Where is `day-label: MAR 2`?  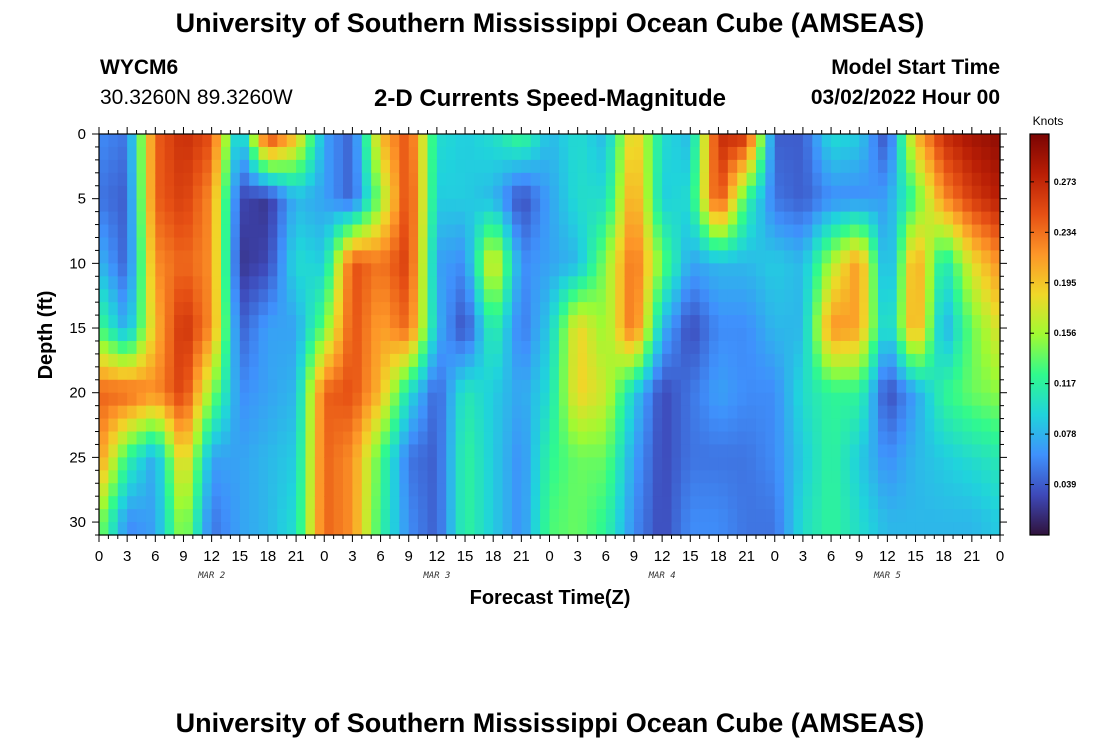
day-label: MAR 2 is located at coordinates (211, 576).